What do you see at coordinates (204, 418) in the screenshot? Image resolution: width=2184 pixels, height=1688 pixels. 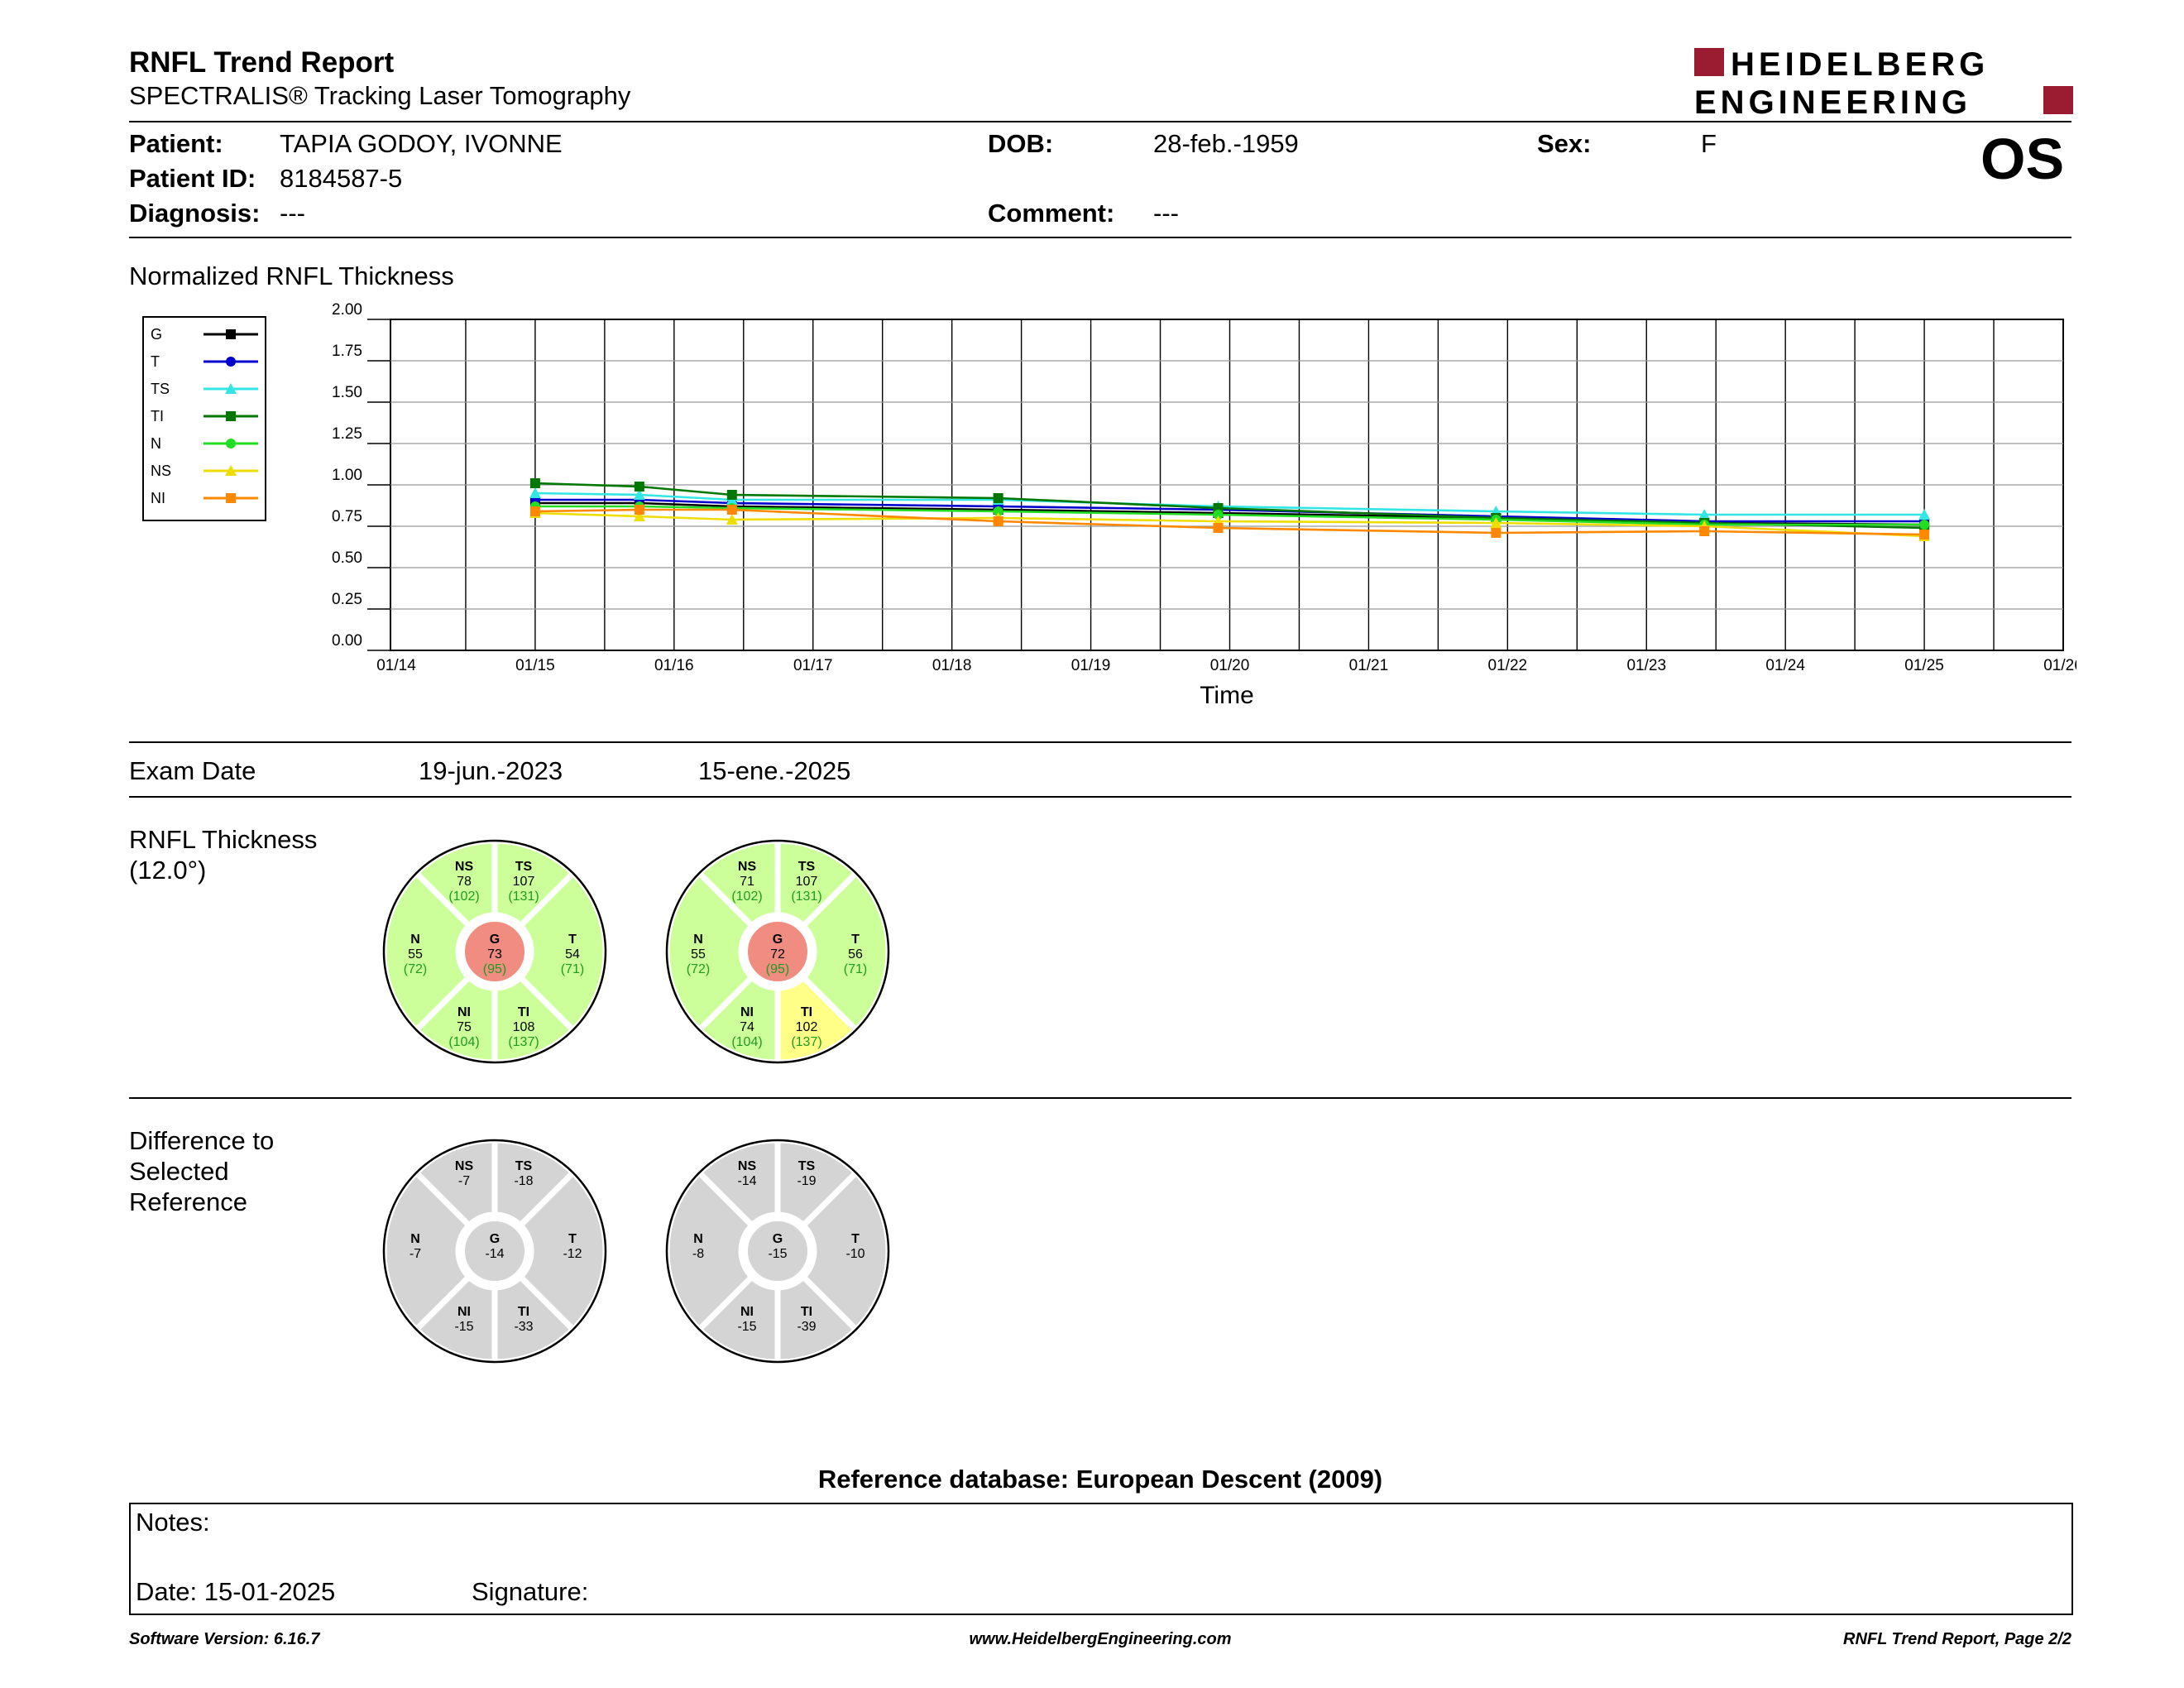 I see `chart-legend: GT TS TI N NS NI` at bounding box center [204, 418].